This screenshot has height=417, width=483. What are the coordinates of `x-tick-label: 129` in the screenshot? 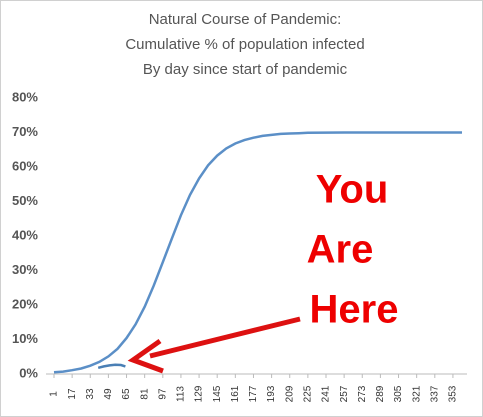 It's located at (199, 393).